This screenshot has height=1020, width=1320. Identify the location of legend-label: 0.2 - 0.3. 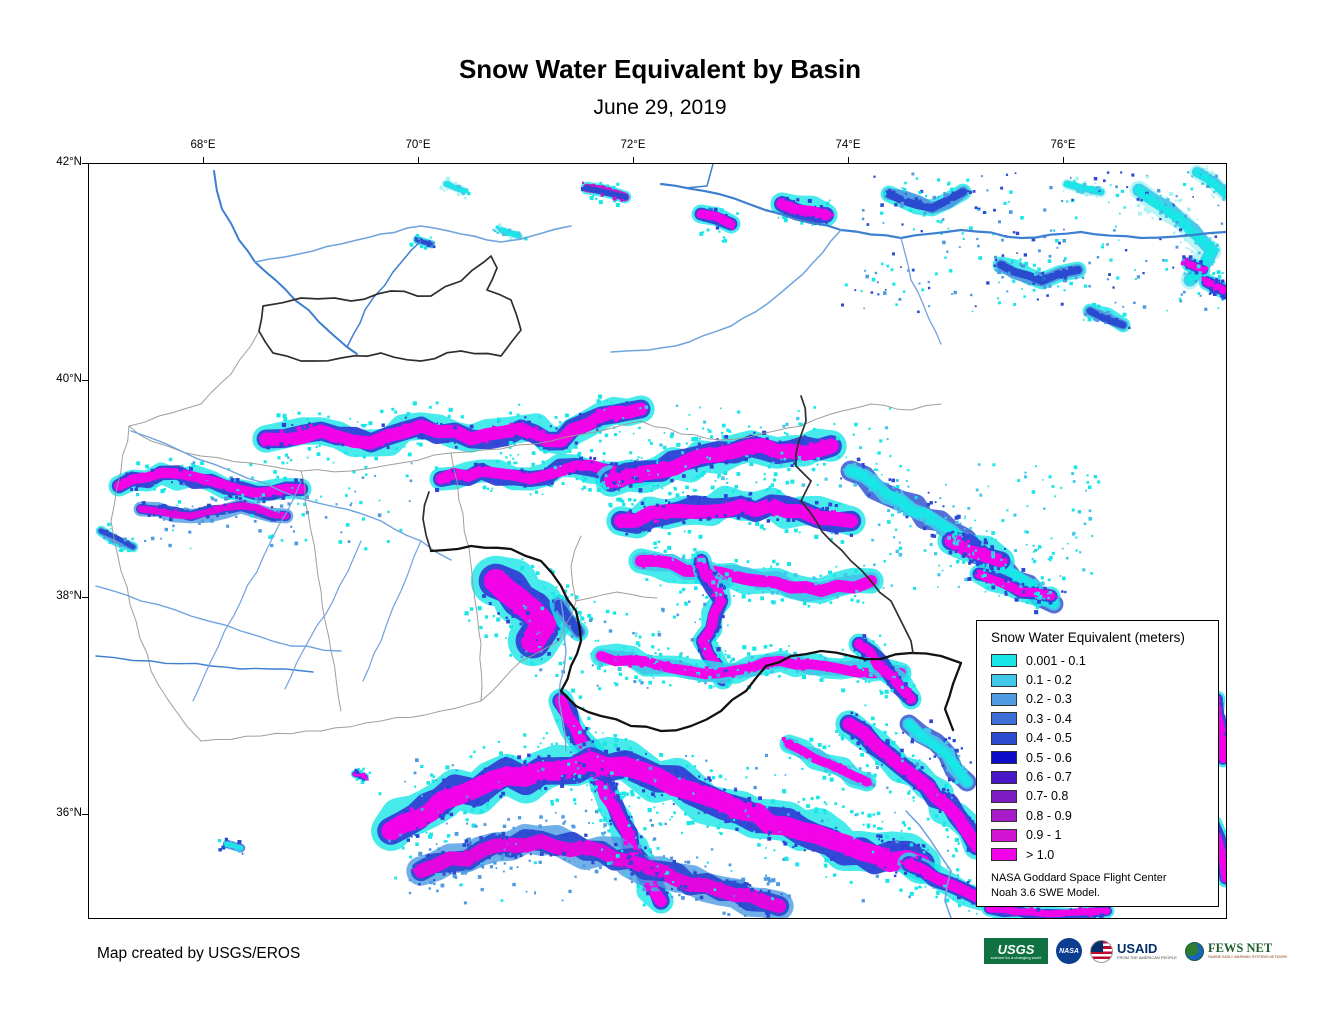
(1049, 699).